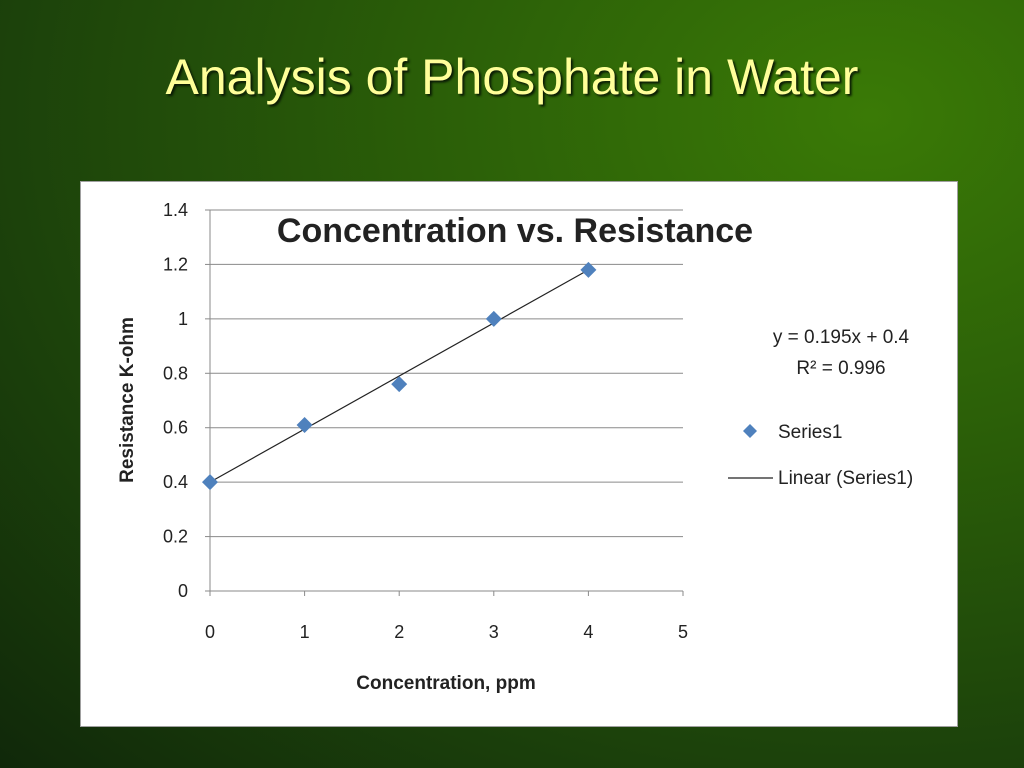  Describe the element at coordinates (820, 455) in the screenshot. I see `legend: Series1 Linear (Series1)` at that location.